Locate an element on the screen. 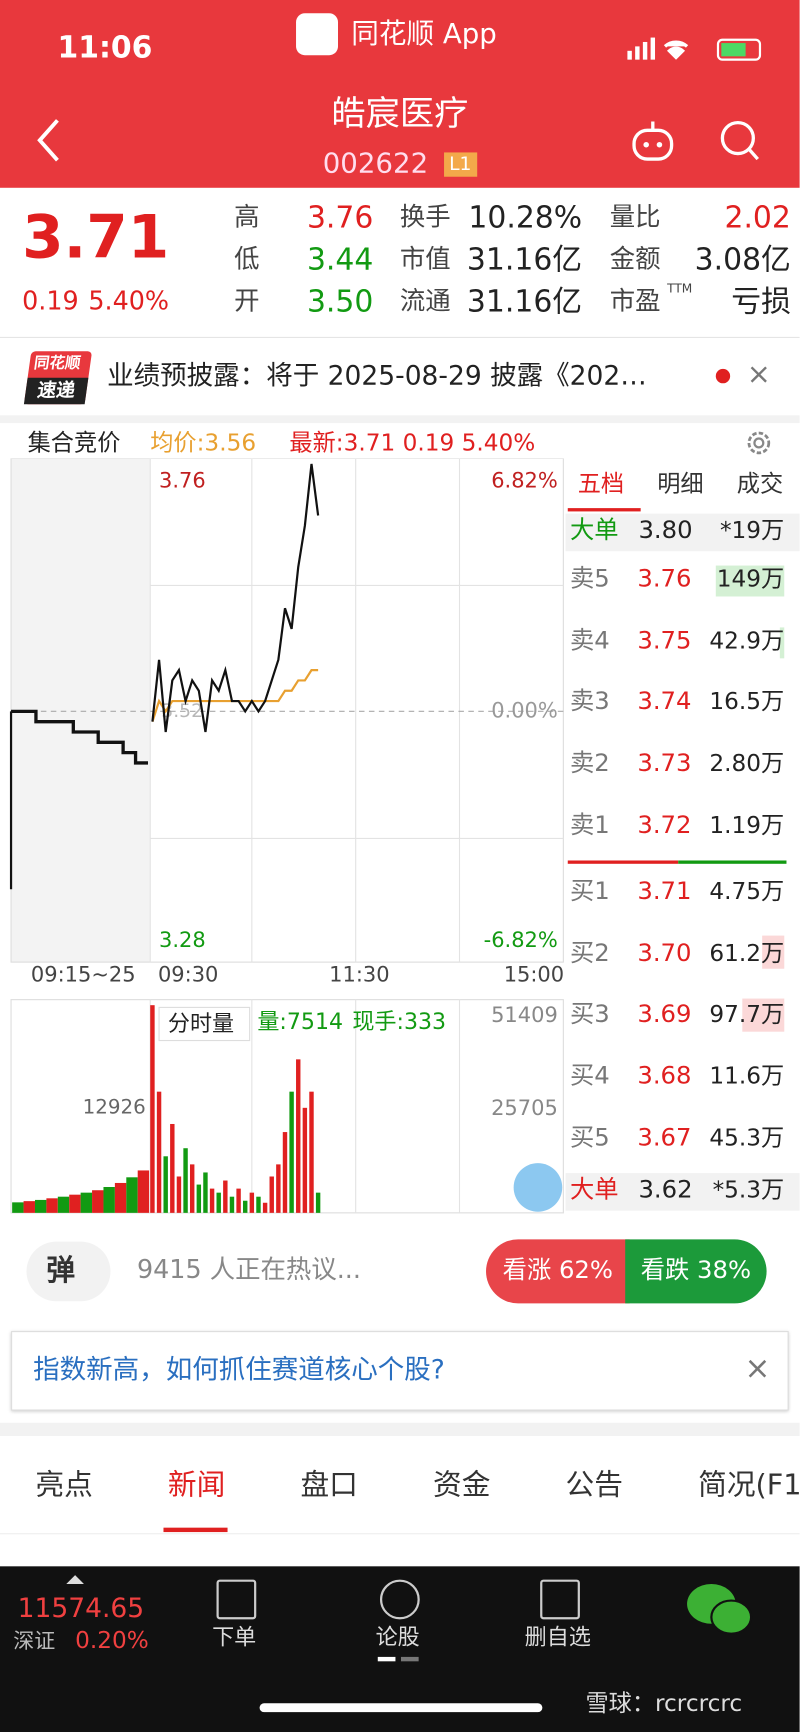 The image size is (800, 1732). unread-dot is located at coordinates (723, 376).